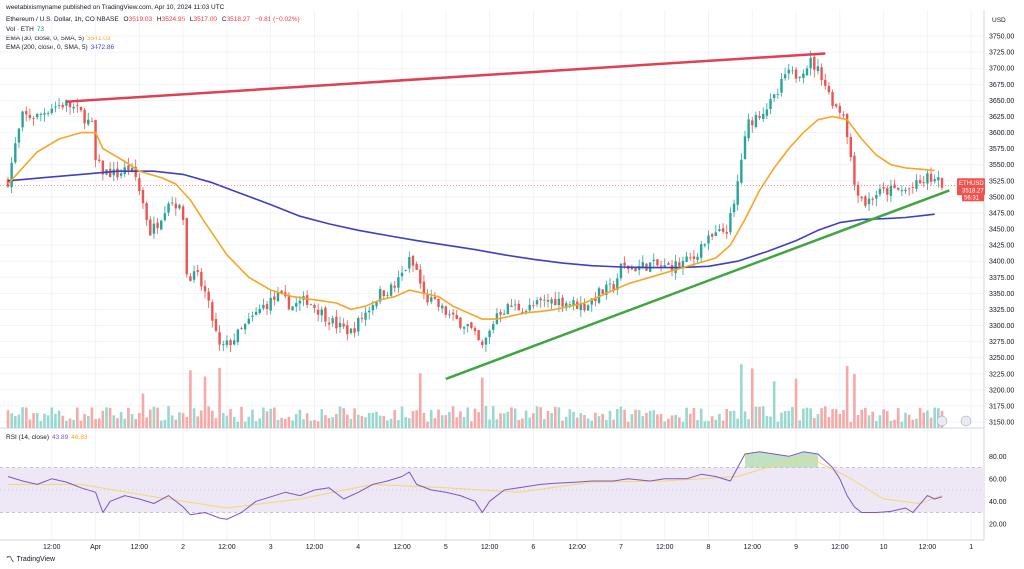 Image resolution: width=1024 pixels, height=569 pixels. Describe the element at coordinates (475, 483) in the screenshot. I see `rsi-ma-line` at that location.